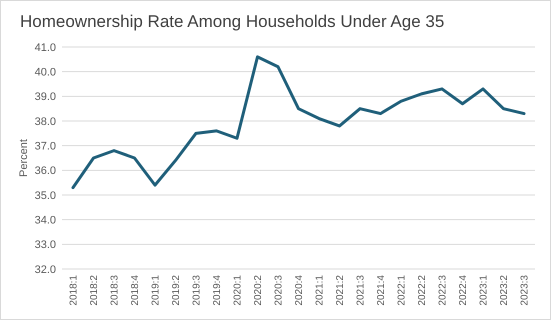  What do you see at coordinates (135, 290) in the screenshot?
I see `x-tick-label: 2018:4` at bounding box center [135, 290].